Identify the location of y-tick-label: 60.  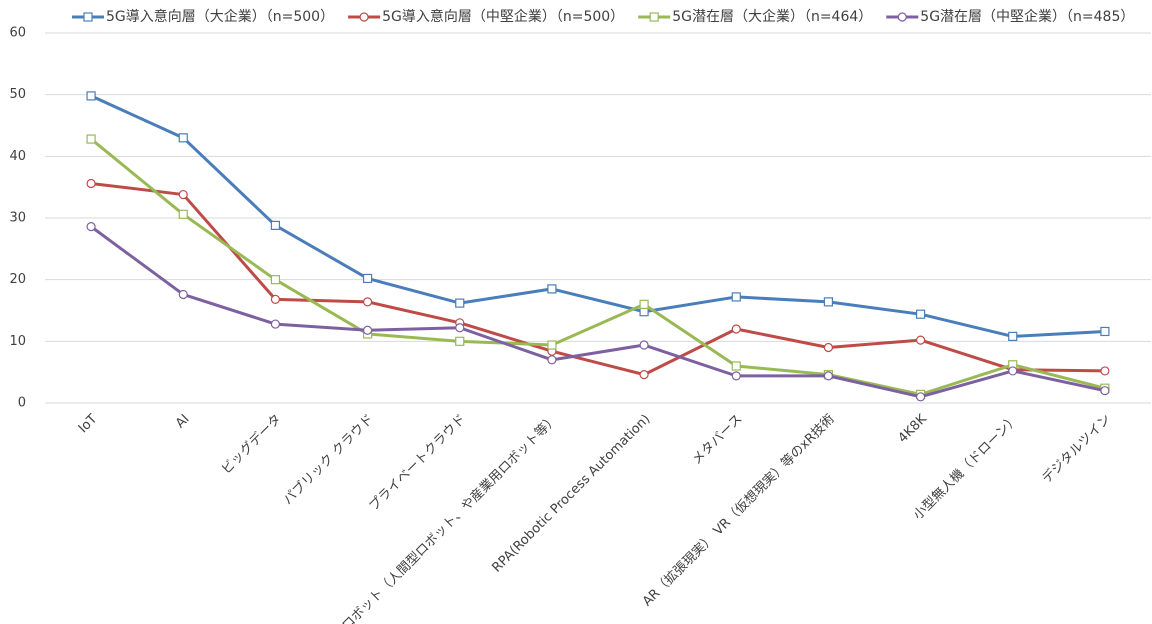
(17, 33).